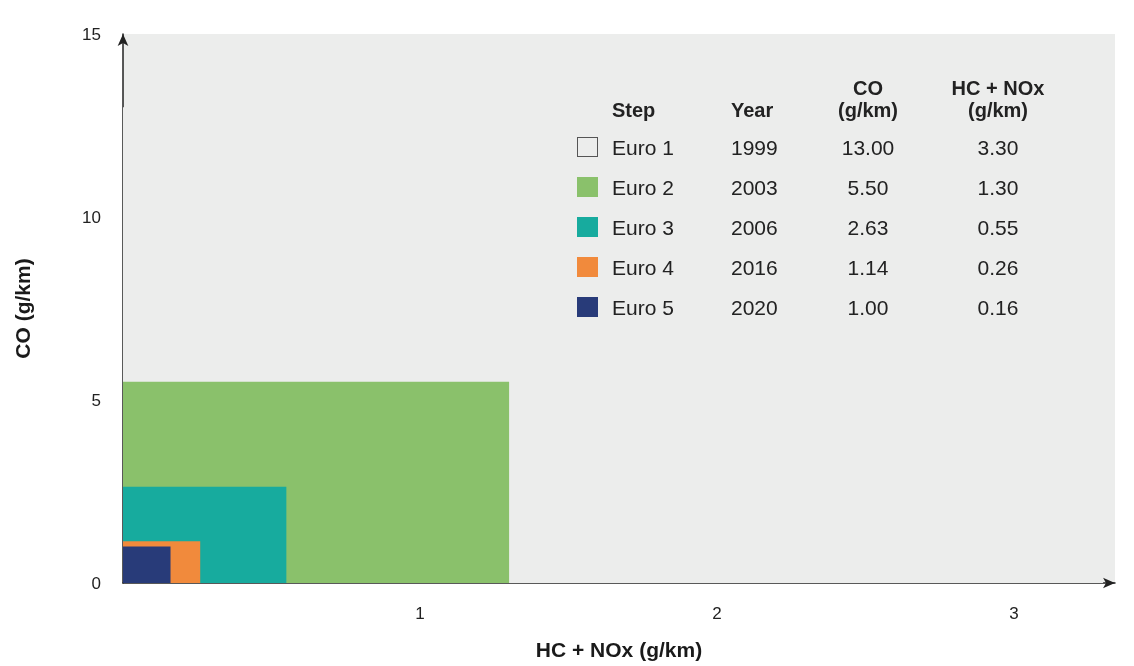  I want to click on annotation: 1999, so click(754, 147).